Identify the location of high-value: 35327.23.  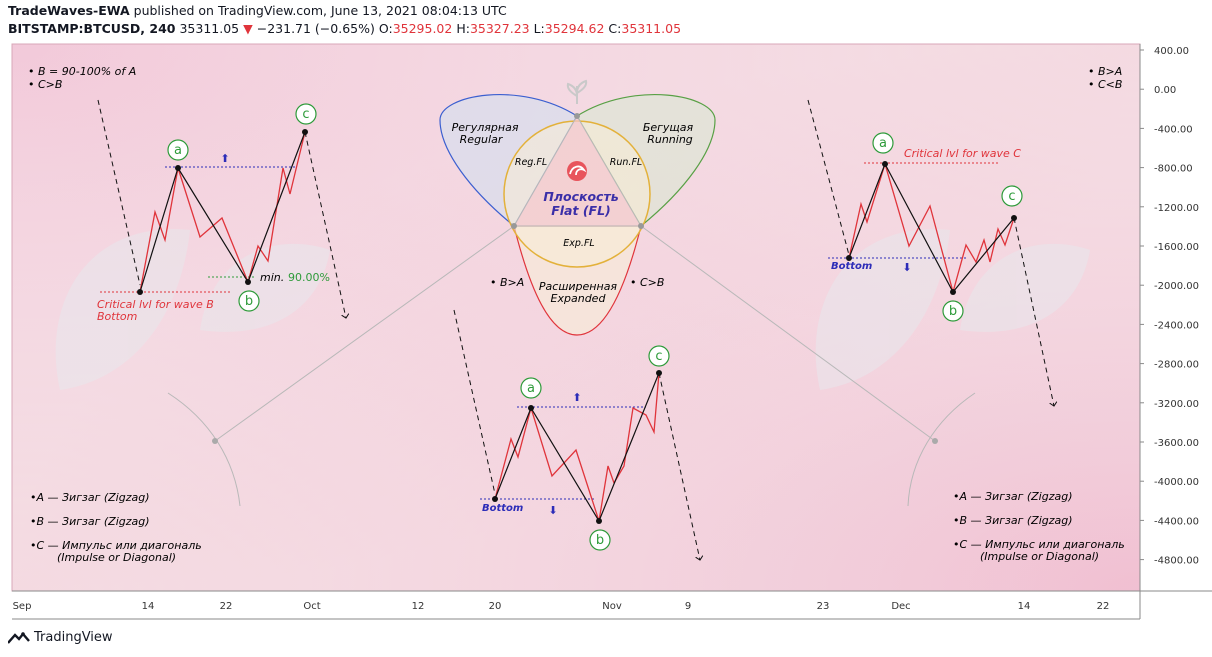
(499, 28).